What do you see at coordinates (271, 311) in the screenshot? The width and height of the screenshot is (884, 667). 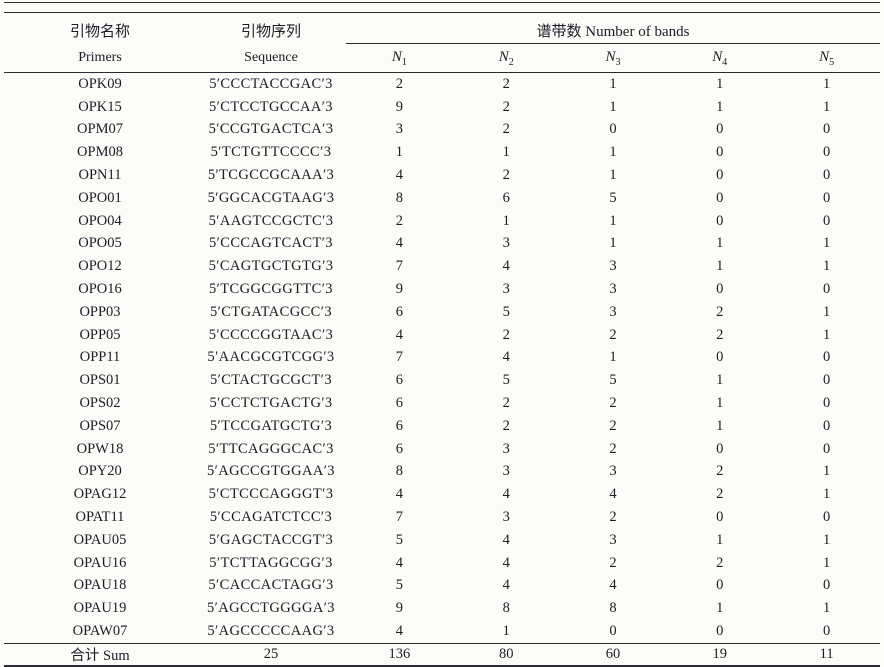 I see `sequence-cell: 5′CTGATACGCC′3` at bounding box center [271, 311].